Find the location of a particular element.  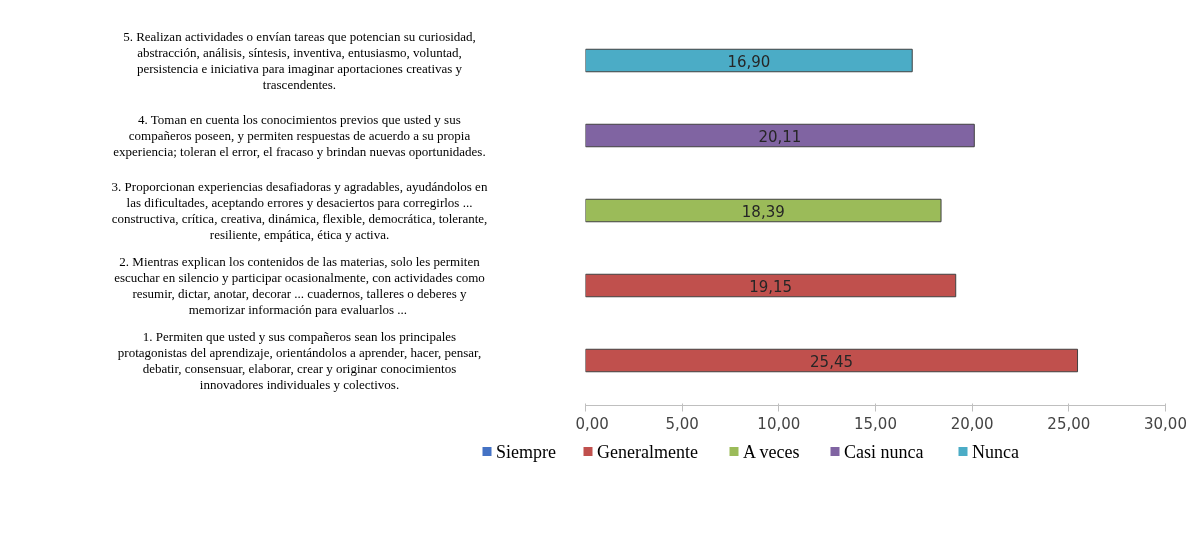

data-label: 25,45 is located at coordinates (831, 361).